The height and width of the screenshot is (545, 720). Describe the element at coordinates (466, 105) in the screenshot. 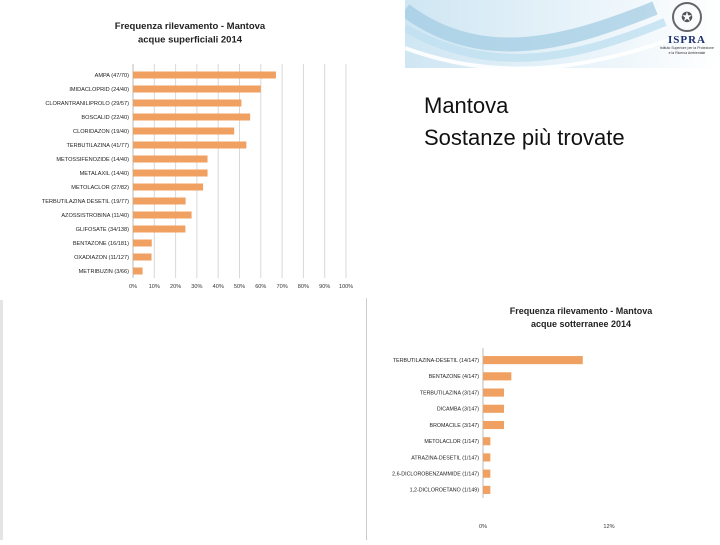

I see `slide-title-line-1: Mantova` at that location.